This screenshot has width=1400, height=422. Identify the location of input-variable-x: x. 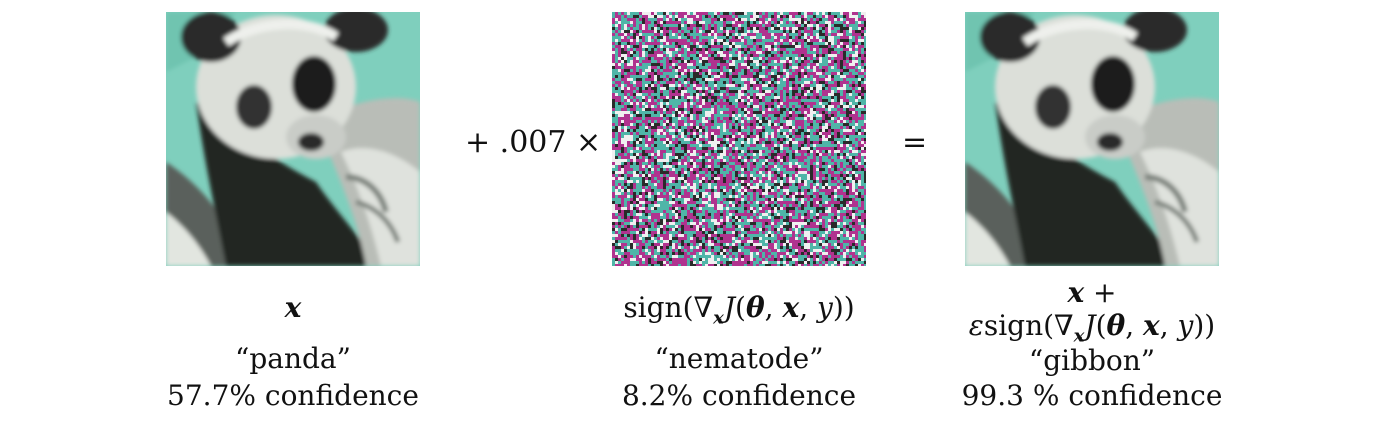
(293, 307).